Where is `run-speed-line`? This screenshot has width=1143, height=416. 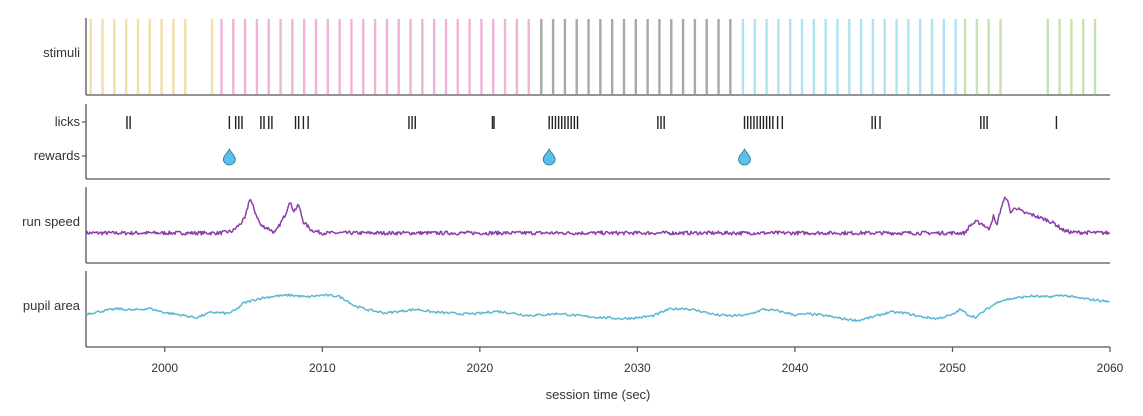 run-speed-line is located at coordinates (598, 216).